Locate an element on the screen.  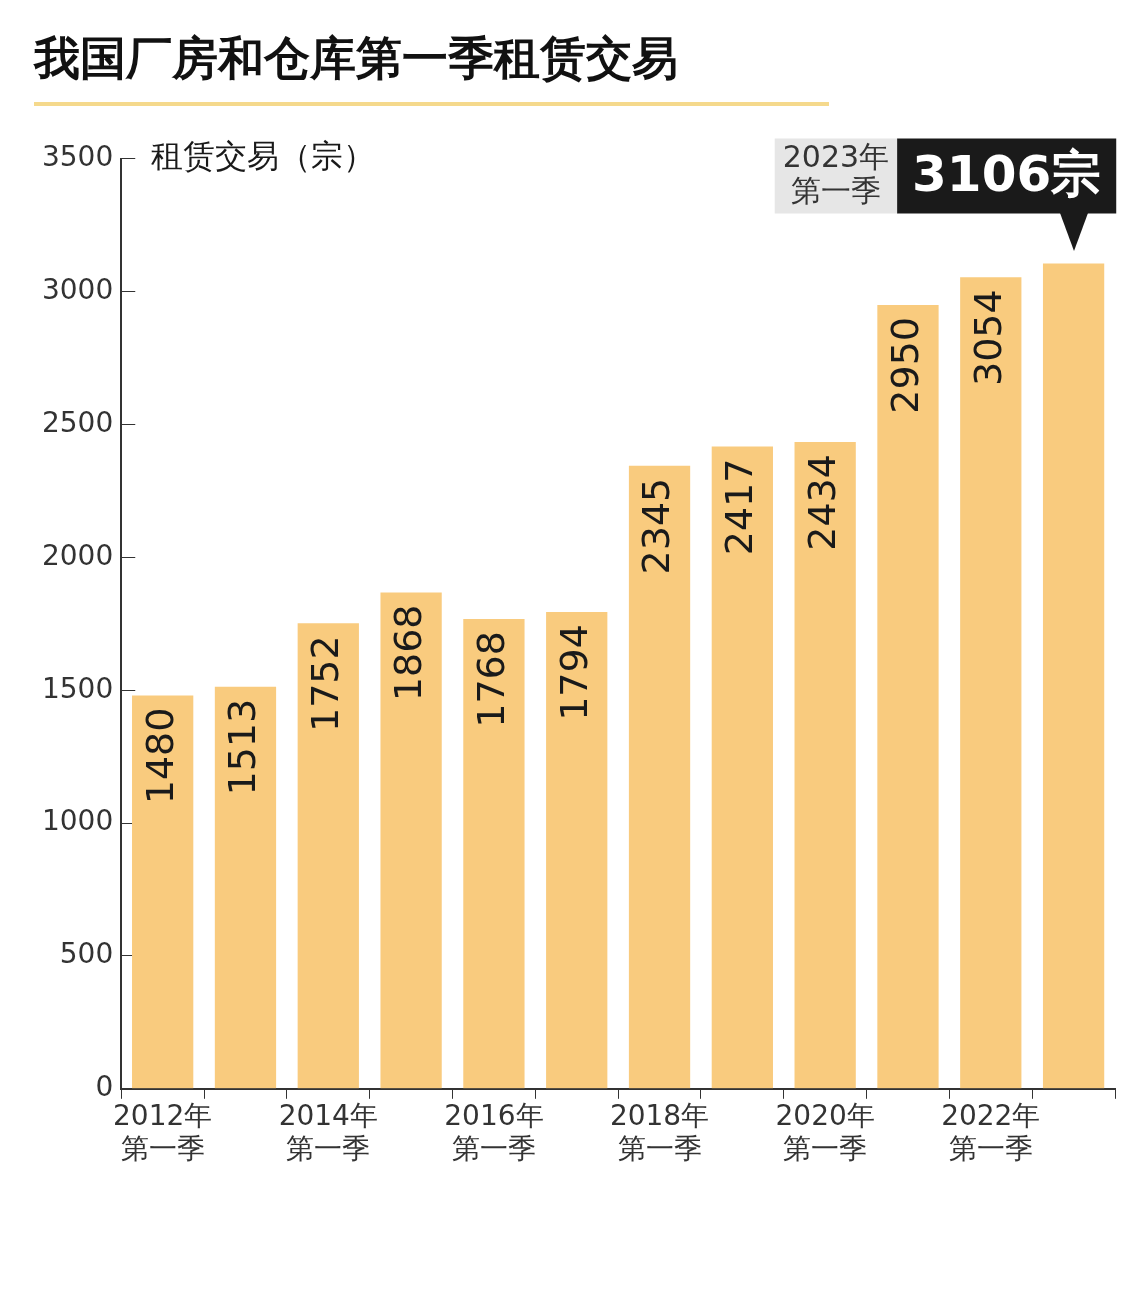
data-label: 1752 is located at coordinates (325, 683).